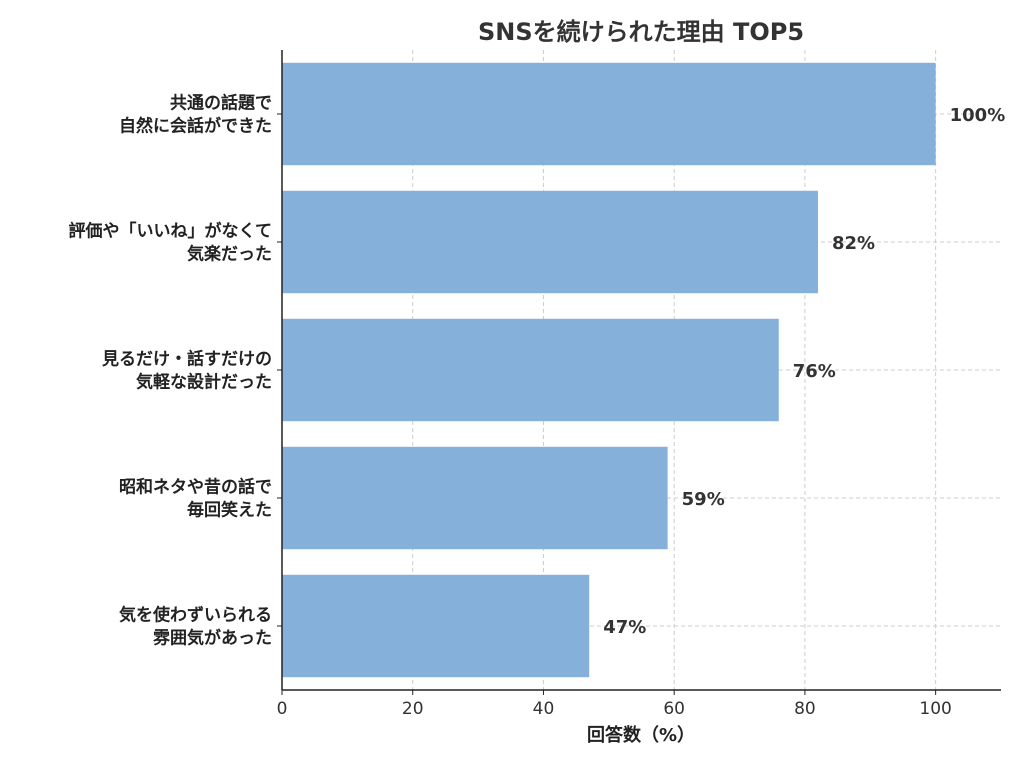  I want to click on category-label: 昭和ネタや昔の話で, so click(195, 487).